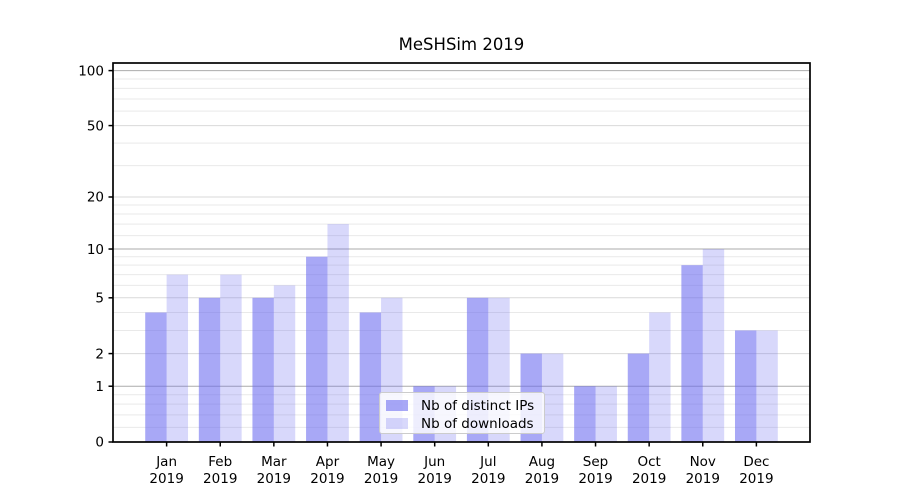 The image size is (900, 500). Describe the element at coordinates (166, 462) in the screenshot. I see `x-tick-label-month: Jan` at that location.